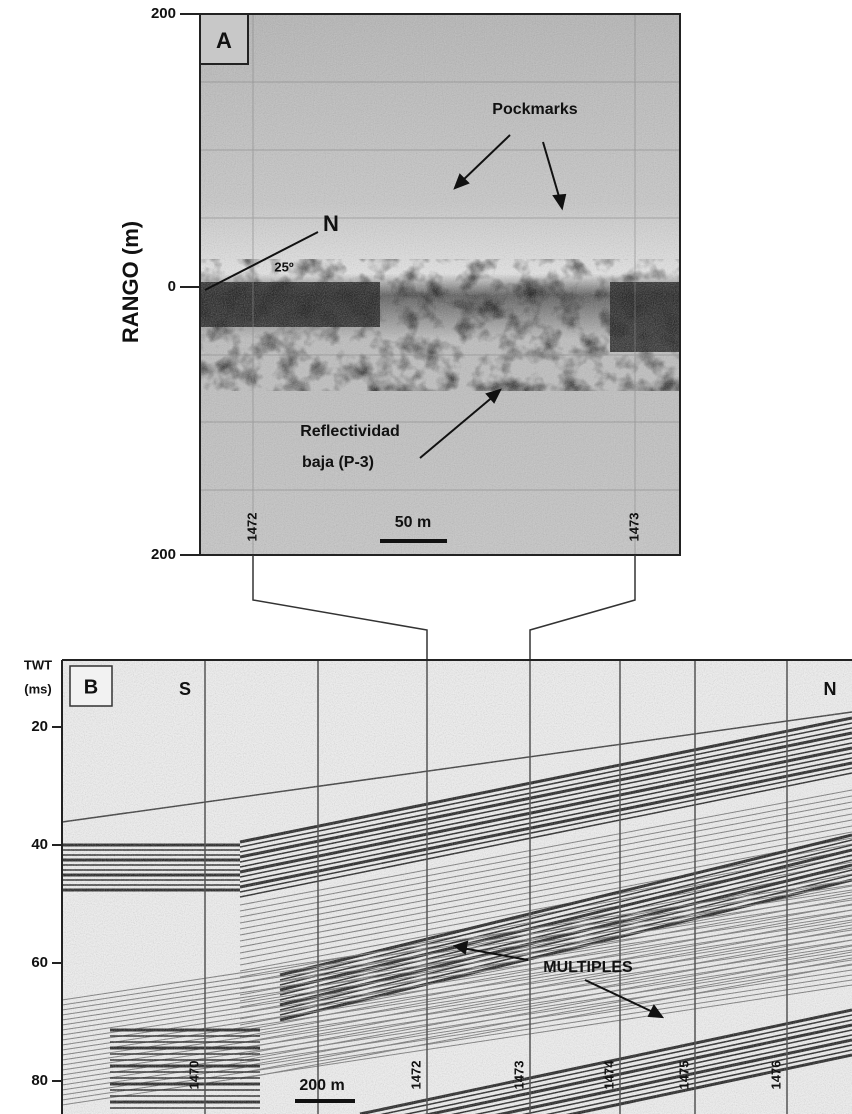 Image resolution: width=852 pixels, height=1114 pixels. I want to click on angle-label: 25º, so click(283, 266).